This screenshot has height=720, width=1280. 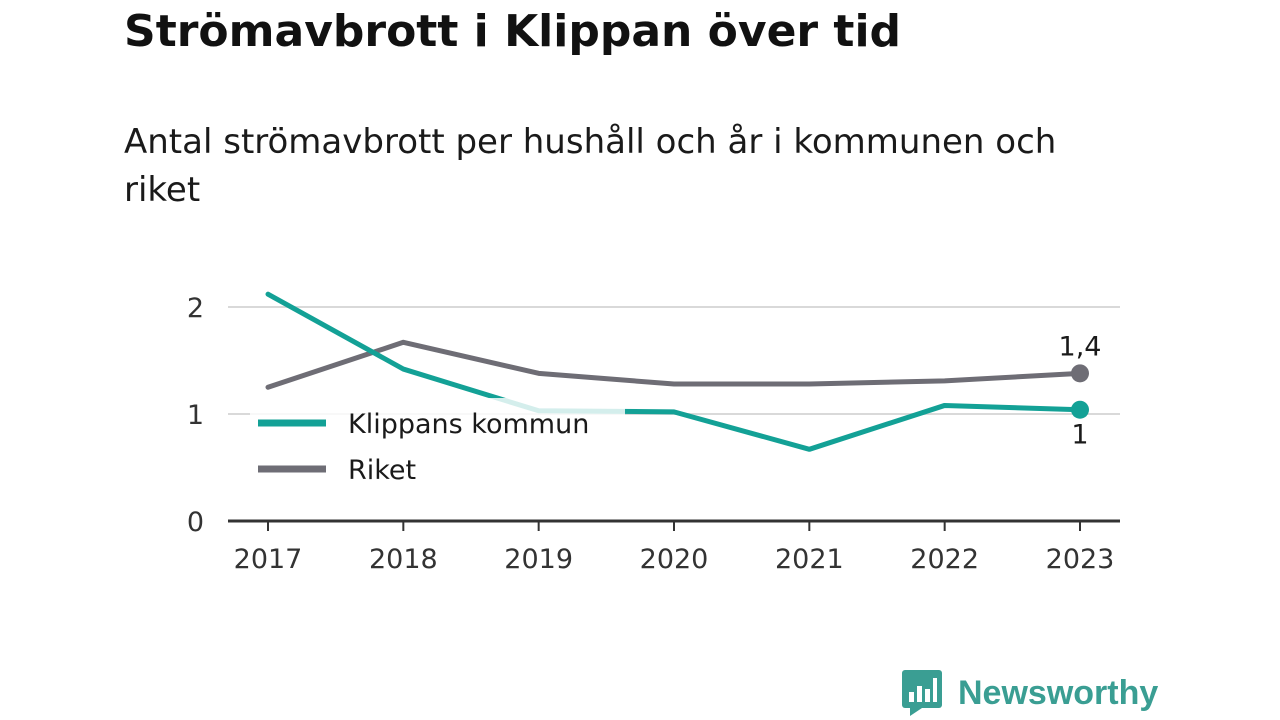 I want to click on x-tick-label: 2023, so click(x=1080, y=559).